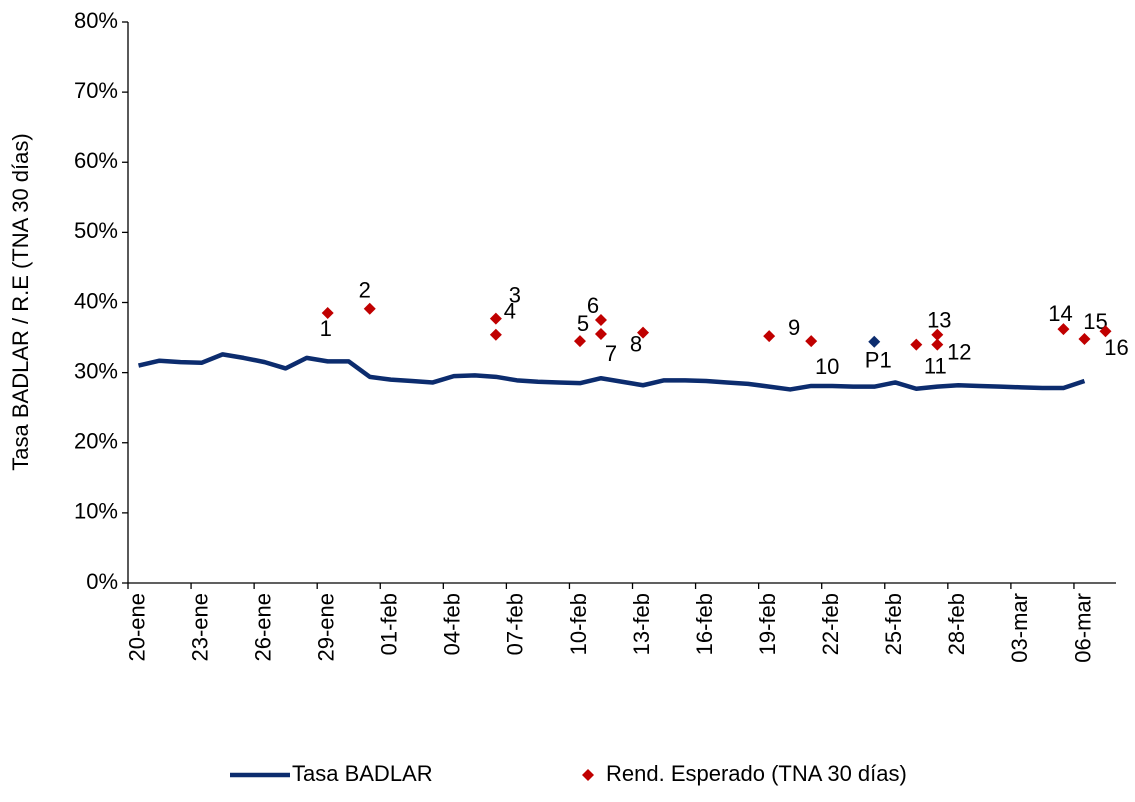 This screenshot has width=1135, height=802. I want to click on line-series, so click(611, 372).